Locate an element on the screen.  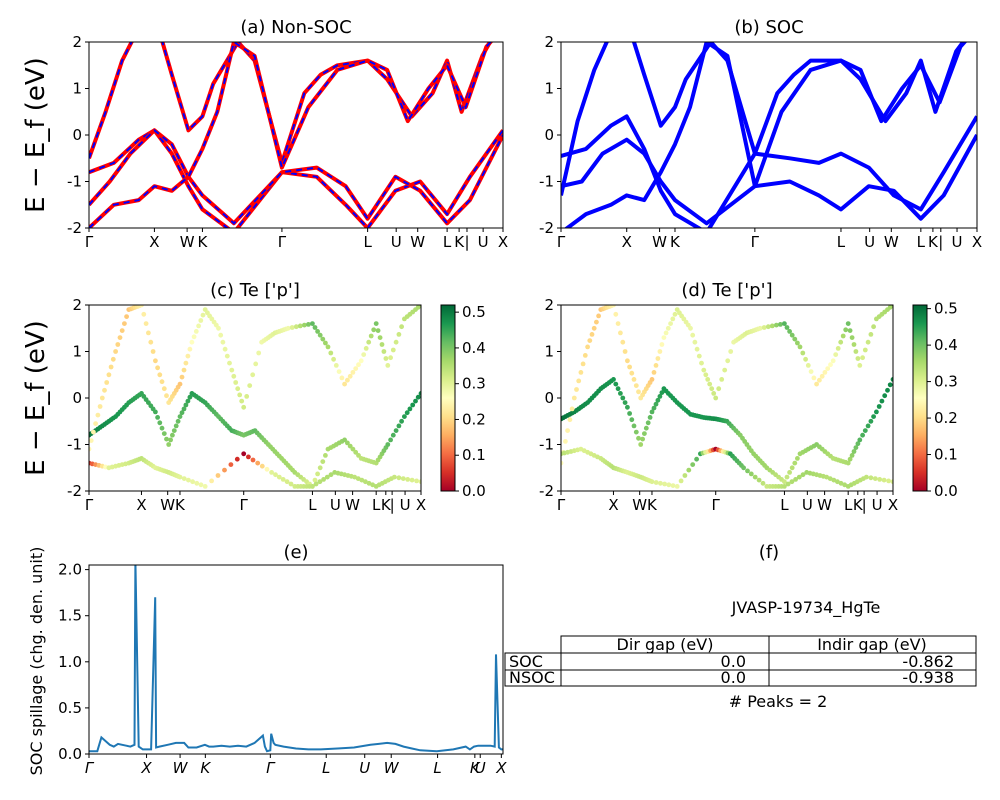
ytick-label: -1 is located at coordinates (74, 445).